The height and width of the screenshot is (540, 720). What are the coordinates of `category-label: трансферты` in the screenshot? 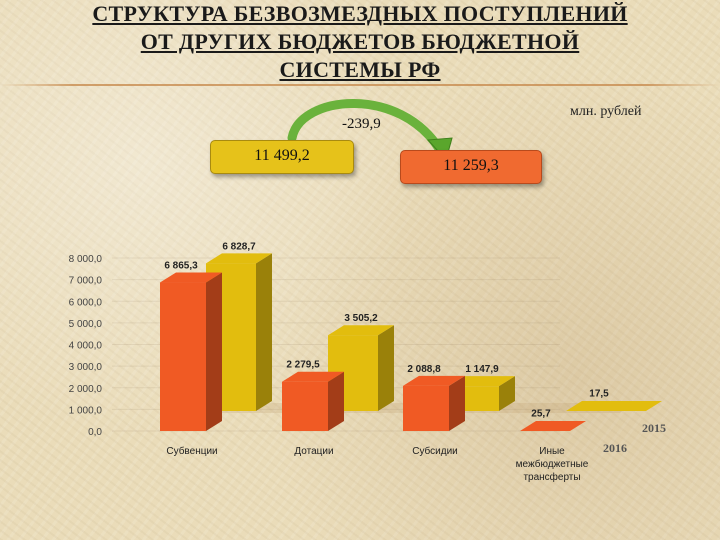 It's located at (551, 477).